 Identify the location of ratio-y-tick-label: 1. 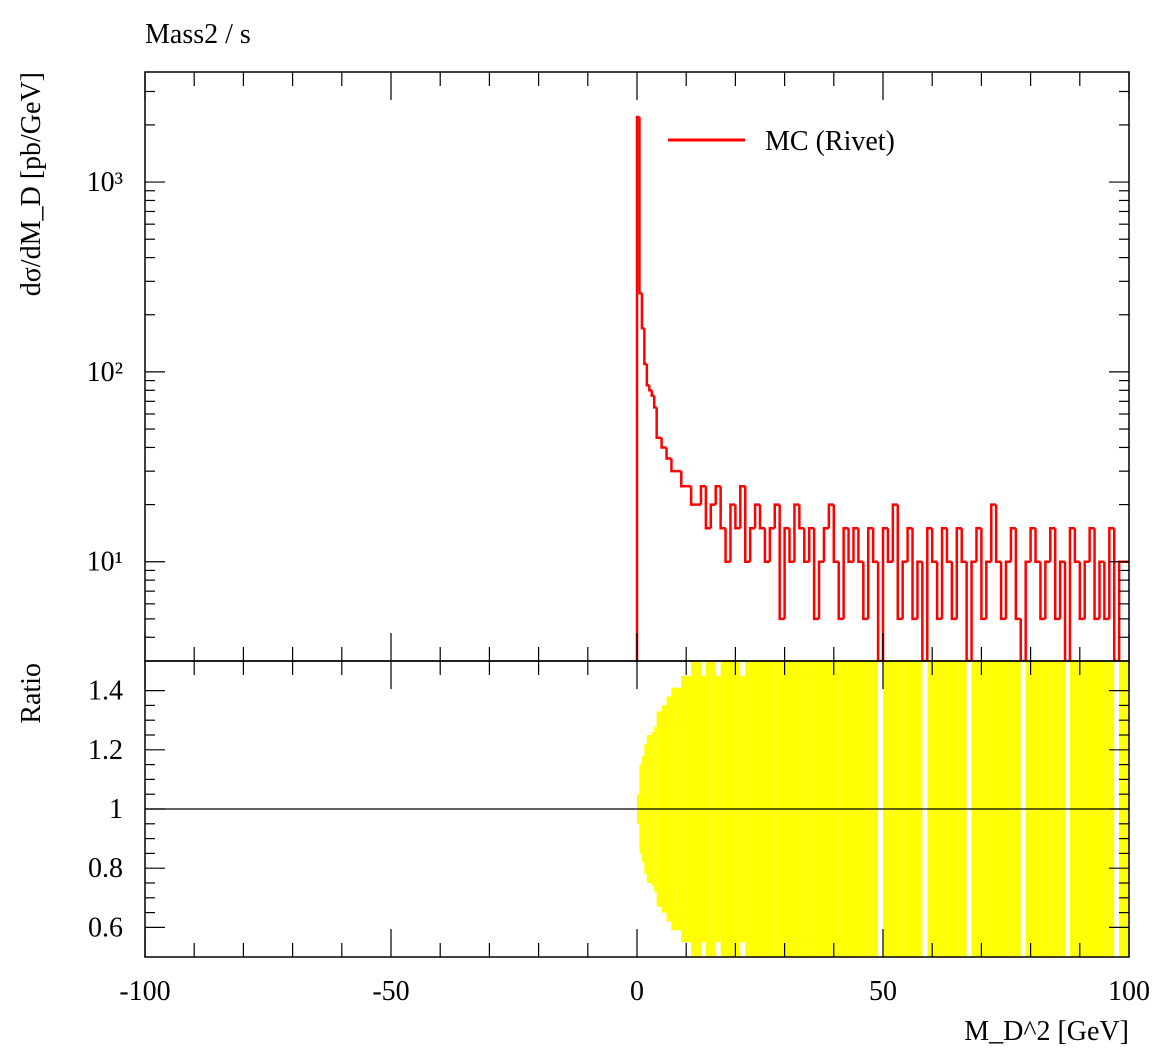
(116, 809).